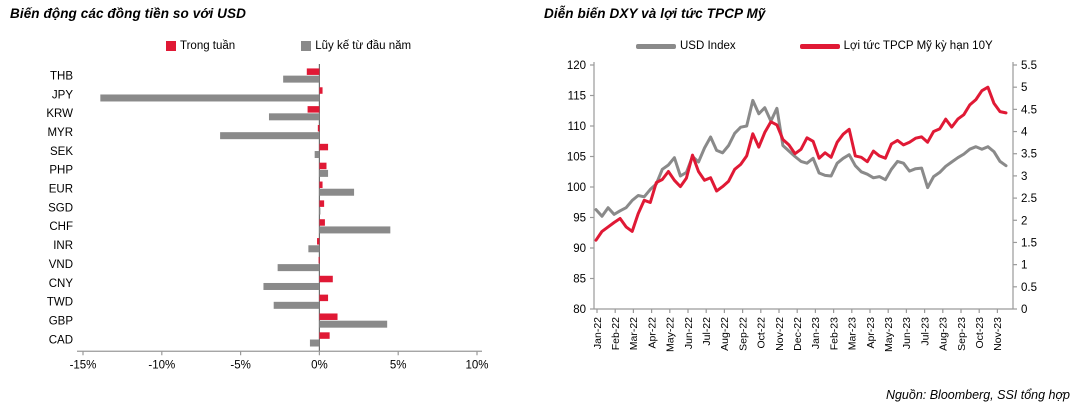 This screenshot has width=1076, height=417. I want to click on right-tick-label: 0.5, so click(1029, 288).